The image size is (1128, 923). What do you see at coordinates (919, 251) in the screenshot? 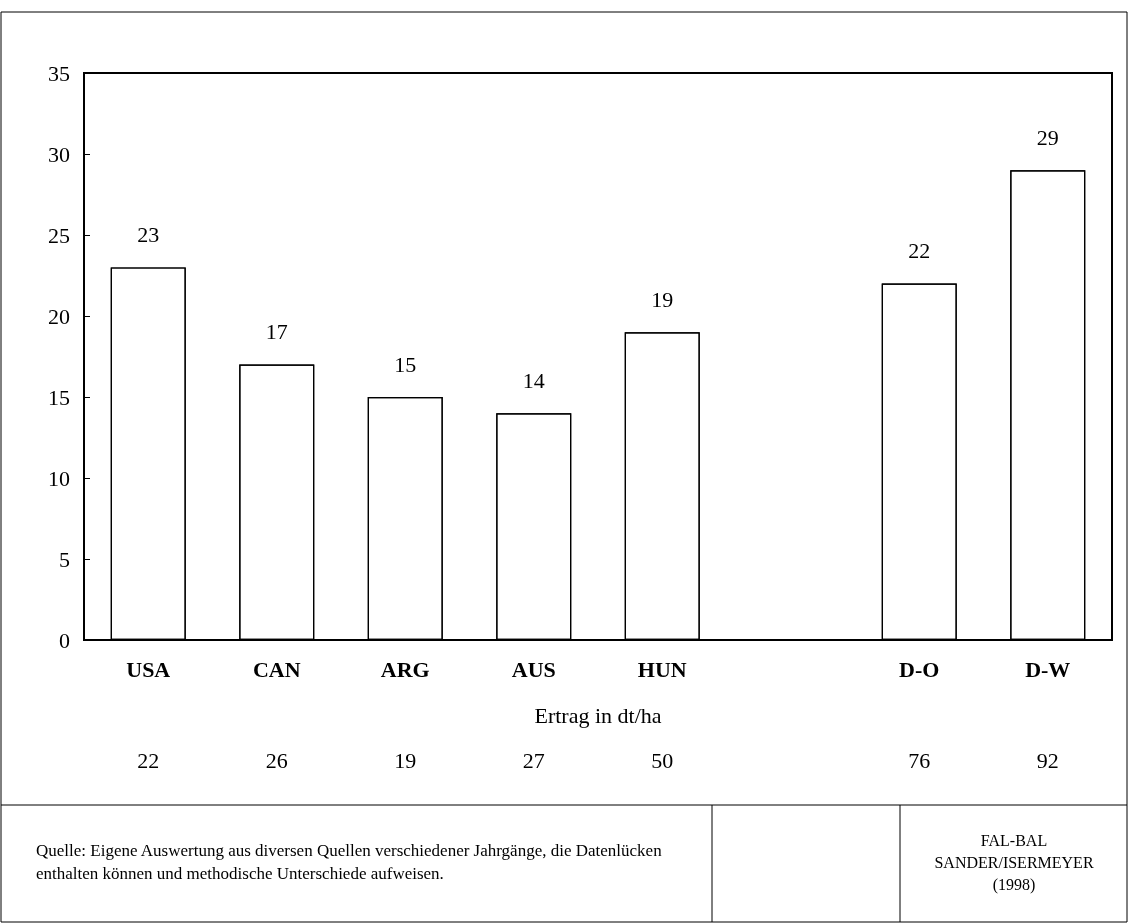
I see `data-label: 22` at bounding box center [919, 251].